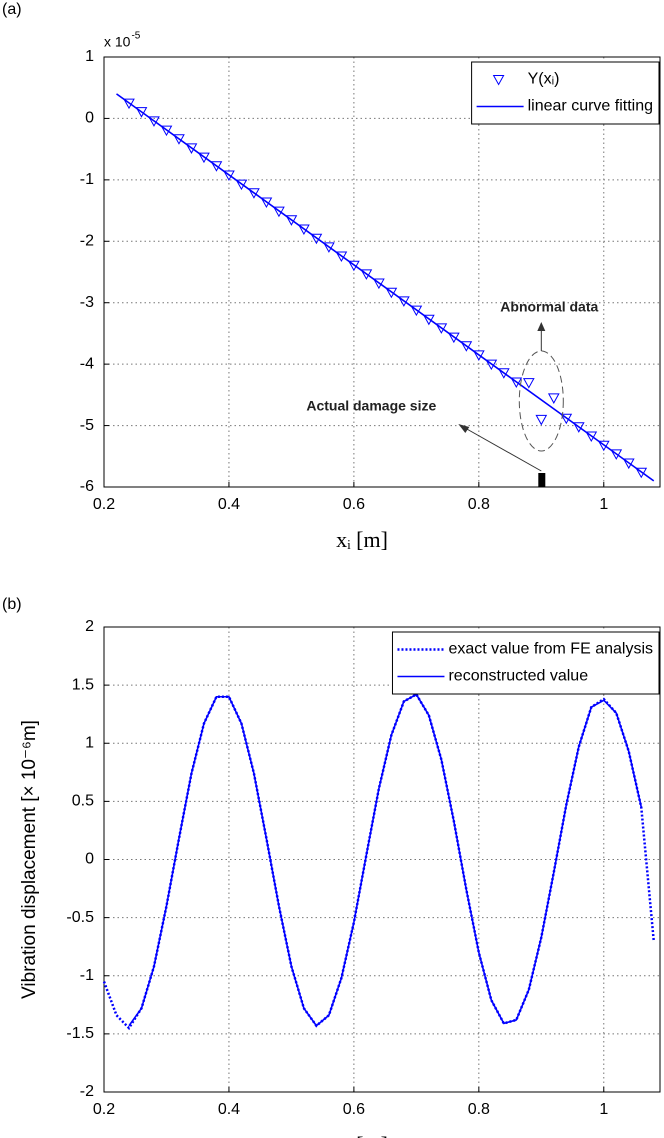  Describe the element at coordinates (29, 859) in the screenshot. I see `y-axis-label: Vibration displacement [× 10⁻⁶m]` at that location.